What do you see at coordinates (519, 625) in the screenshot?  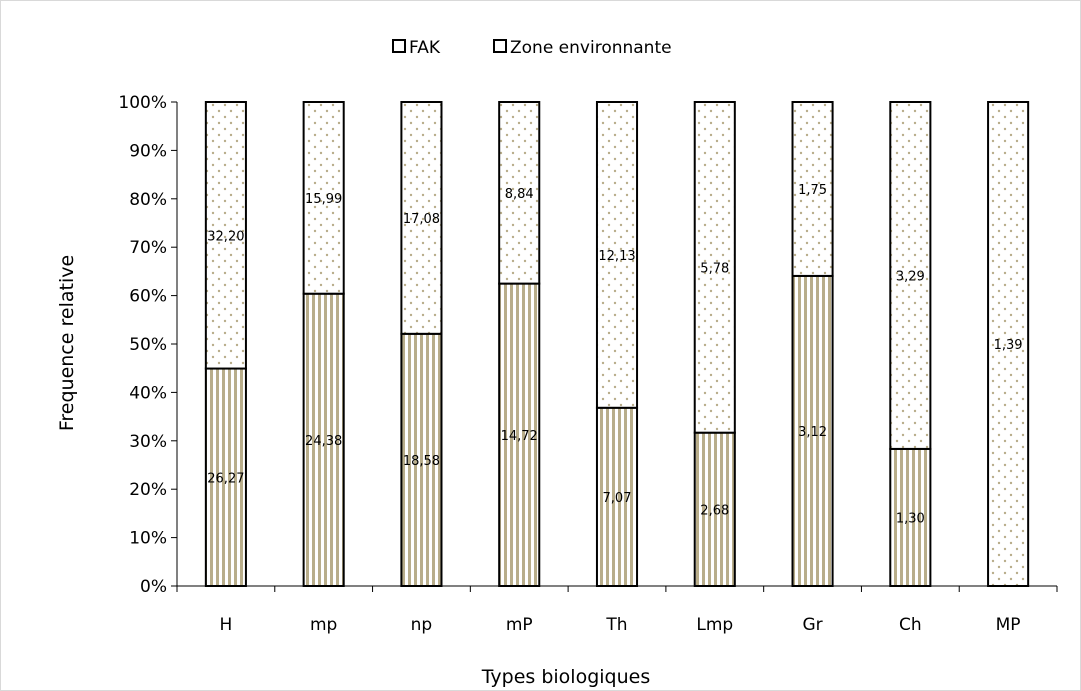 I see `x-tick-label-mp: mP` at bounding box center [519, 625].